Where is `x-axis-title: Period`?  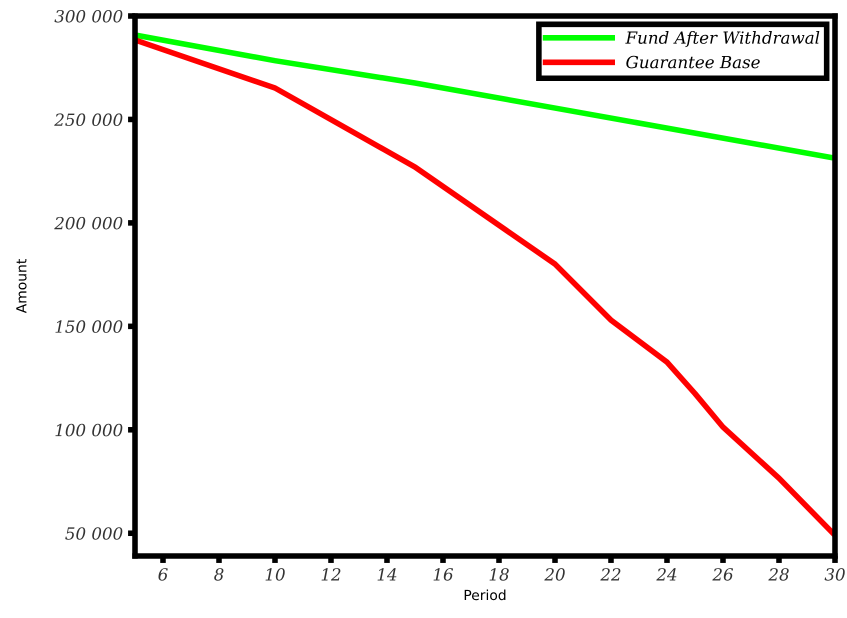 x-axis-title: Period is located at coordinates (485, 594).